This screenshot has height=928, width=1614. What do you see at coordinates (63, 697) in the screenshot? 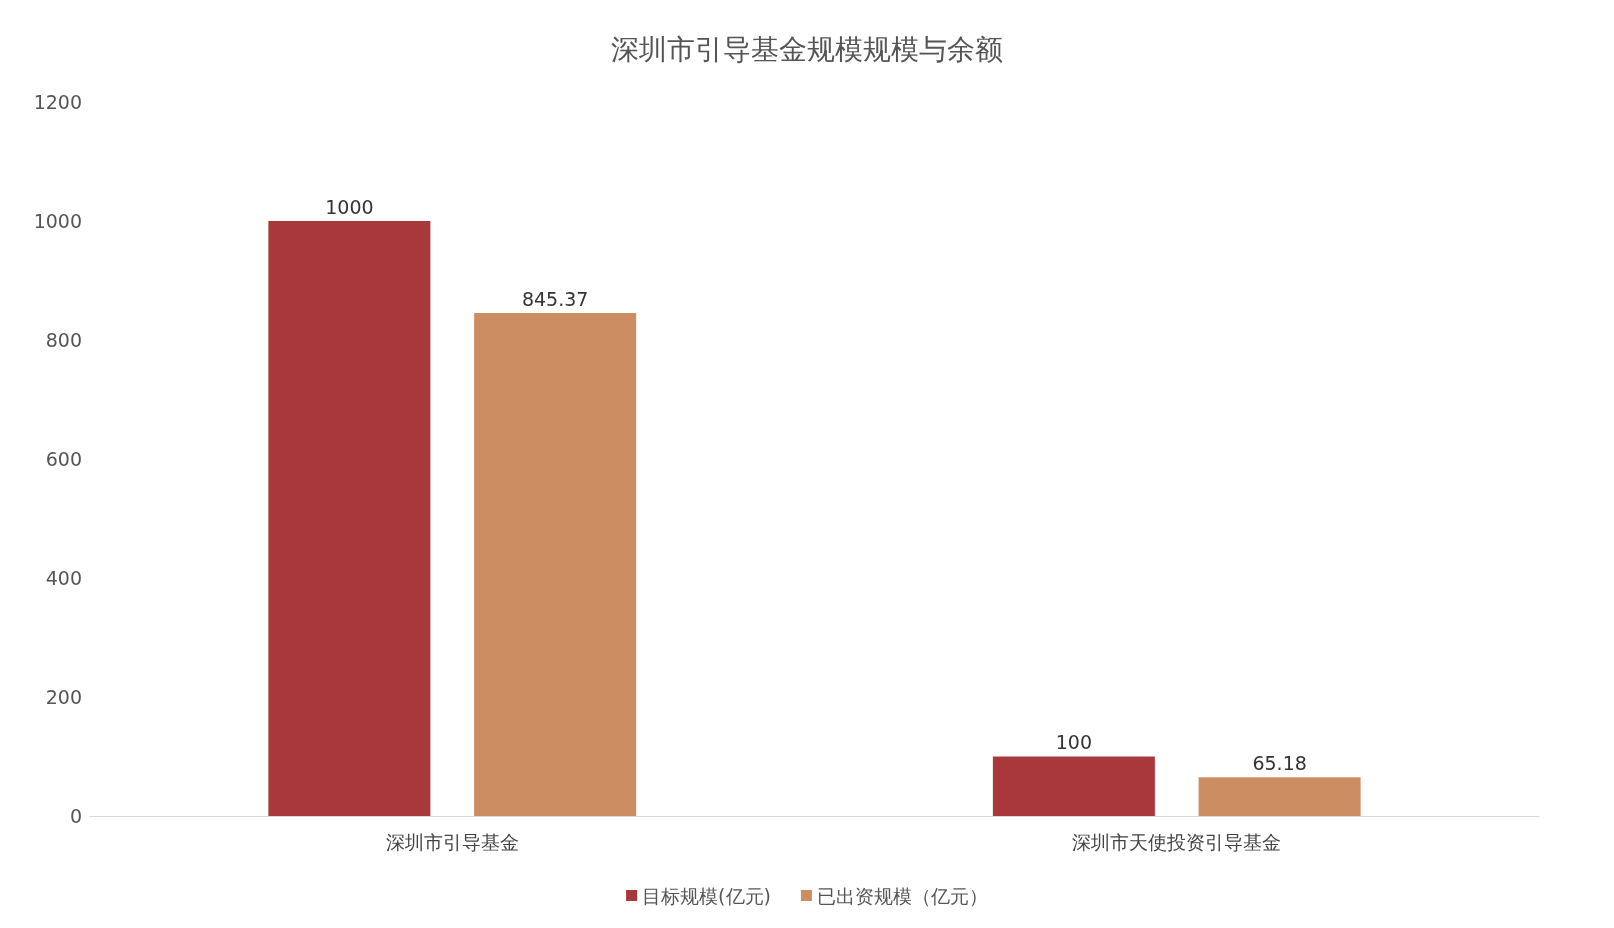
I see `y-tick-label: 200` at bounding box center [63, 697].